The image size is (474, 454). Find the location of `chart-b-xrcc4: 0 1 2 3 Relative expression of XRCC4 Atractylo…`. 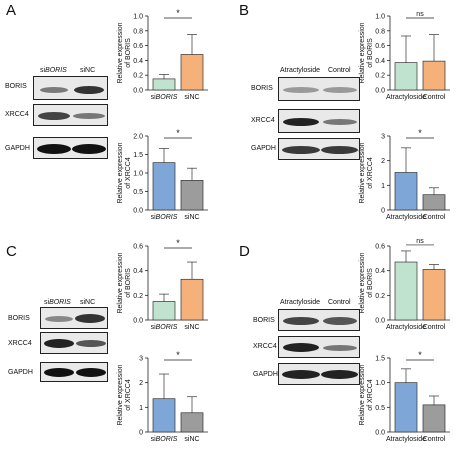

chart-b-xrcc4: 0 1 2 3 Relative expression of XRCC4 Atractylo… is located at coordinates (404, 174).